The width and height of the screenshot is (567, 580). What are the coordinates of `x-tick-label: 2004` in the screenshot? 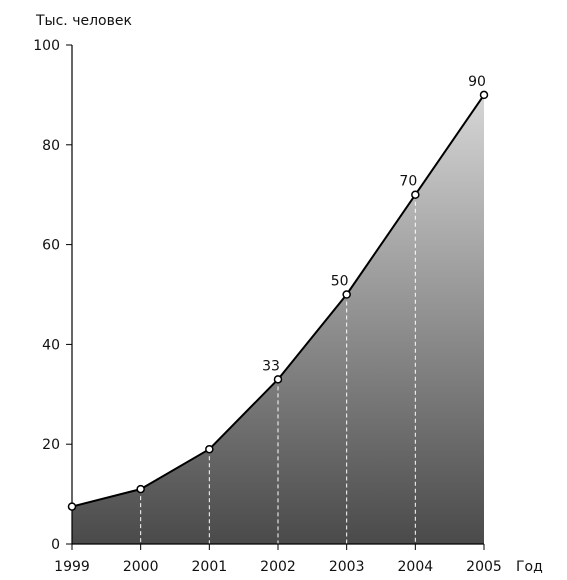 It's located at (416, 567).